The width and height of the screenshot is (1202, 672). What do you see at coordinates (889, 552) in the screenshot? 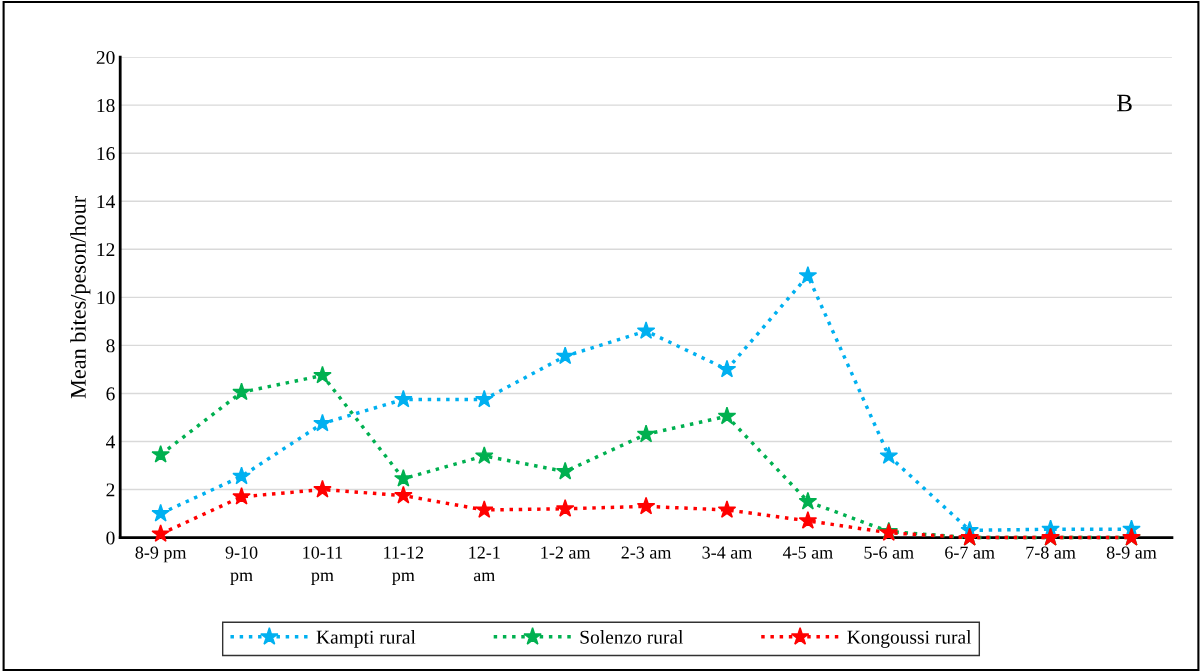
I see `x-tick-label: 5-6 am` at bounding box center [889, 552].